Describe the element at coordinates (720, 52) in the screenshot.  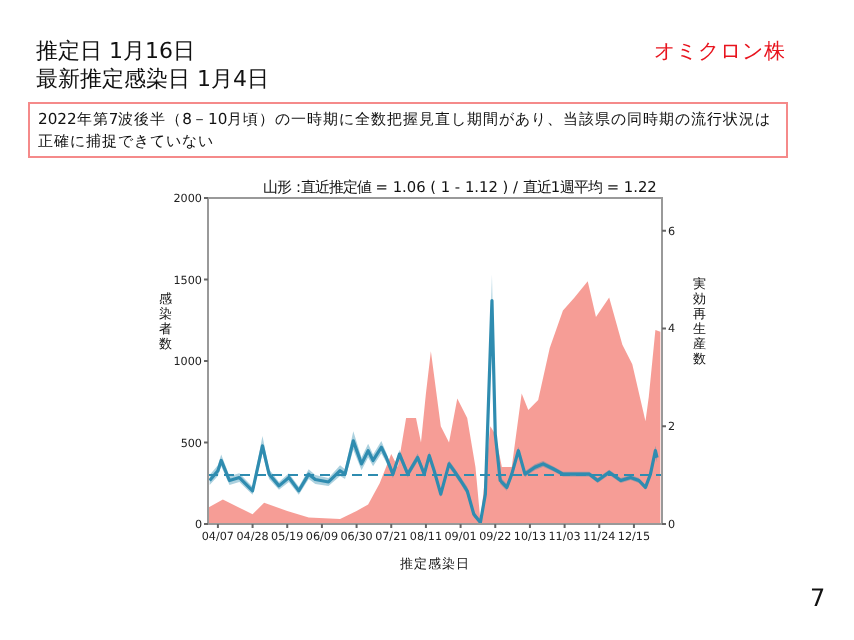
I see `text: オミクロン株` at that location.